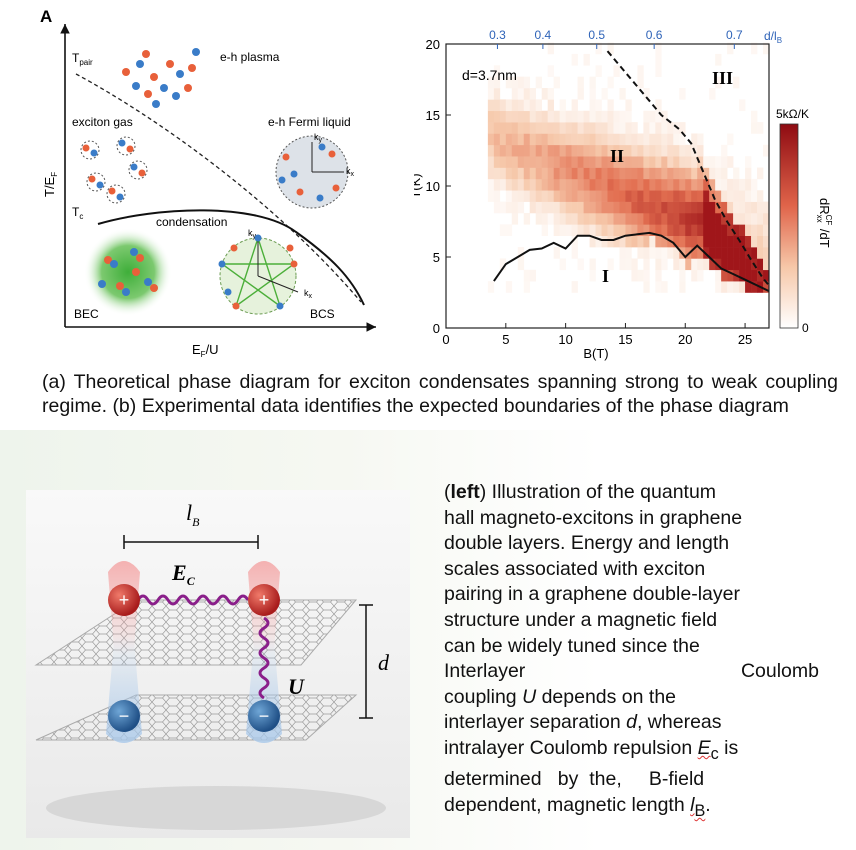  What do you see at coordinates (792, 114) in the screenshot?
I see `colorbar-max-label: 5kΩ/K` at bounding box center [792, 114].